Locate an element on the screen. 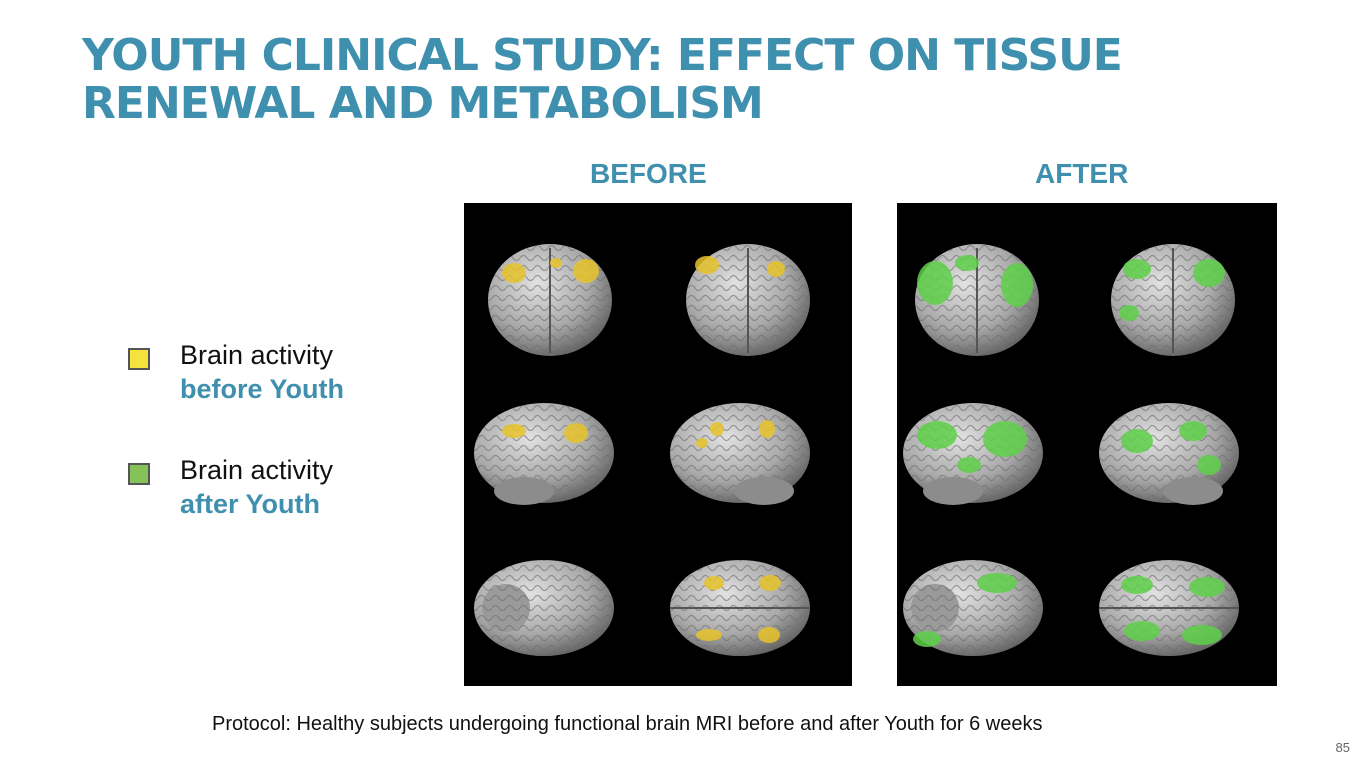 Image resolution: width=1366 pixels, height=768 pixels. after-brain-scans is located at coordinates (1071, 450).